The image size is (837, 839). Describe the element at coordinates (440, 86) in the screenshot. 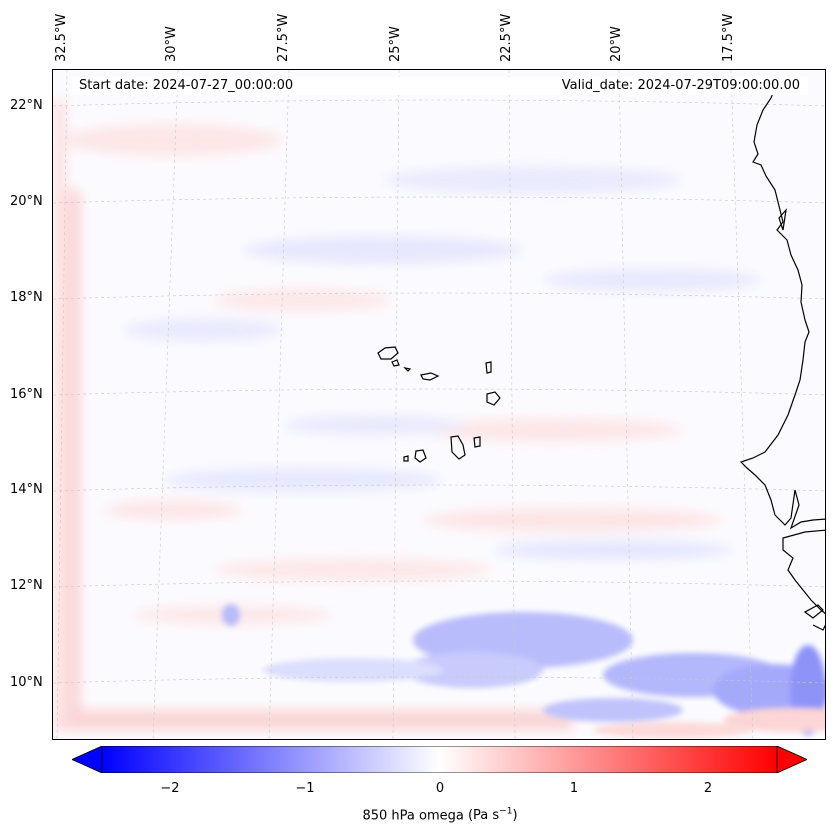

I see `date-info-bar` at that location.